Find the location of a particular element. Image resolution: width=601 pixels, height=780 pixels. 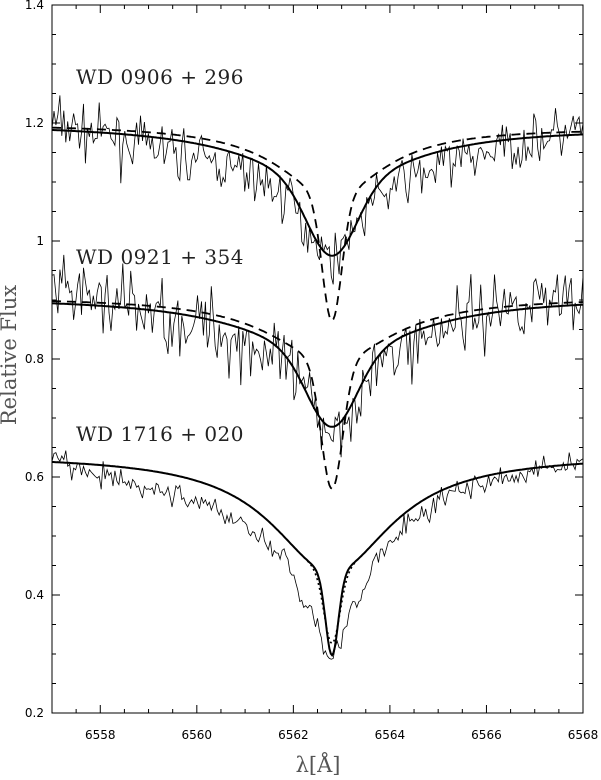

star-label: WD 0906 + 296 is located at coordinates (160, 77).